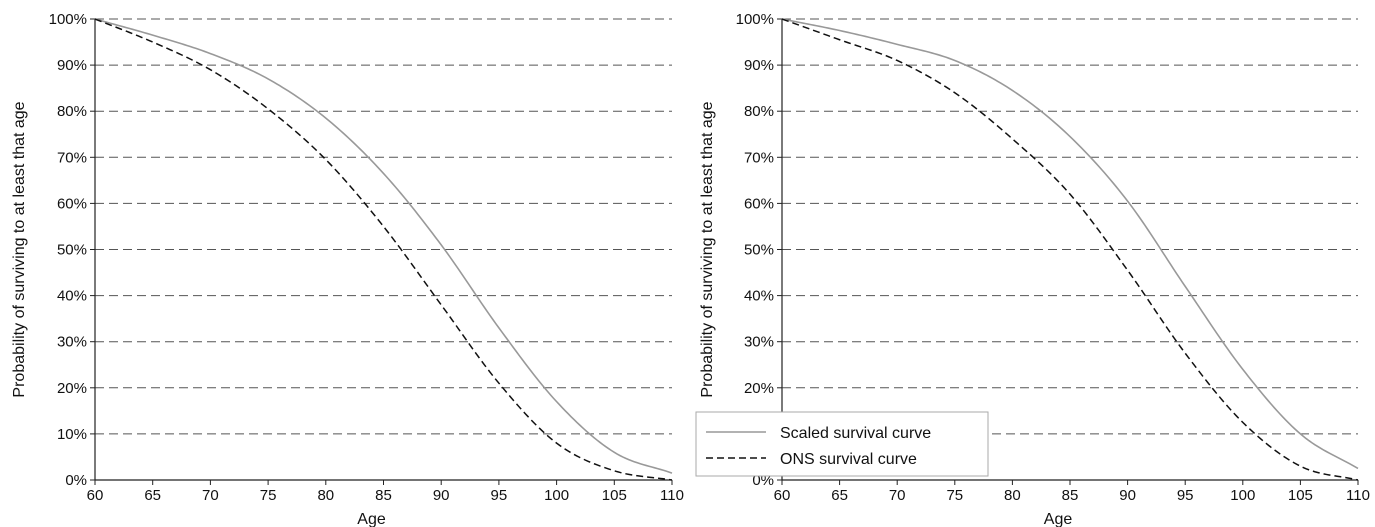 The width and height of the screenshot is (1375, 527). What do you see at coordinates (325, 495) in the screenshot?
I see `left-x-tick-label: 80` at bounding box center [325, 495].